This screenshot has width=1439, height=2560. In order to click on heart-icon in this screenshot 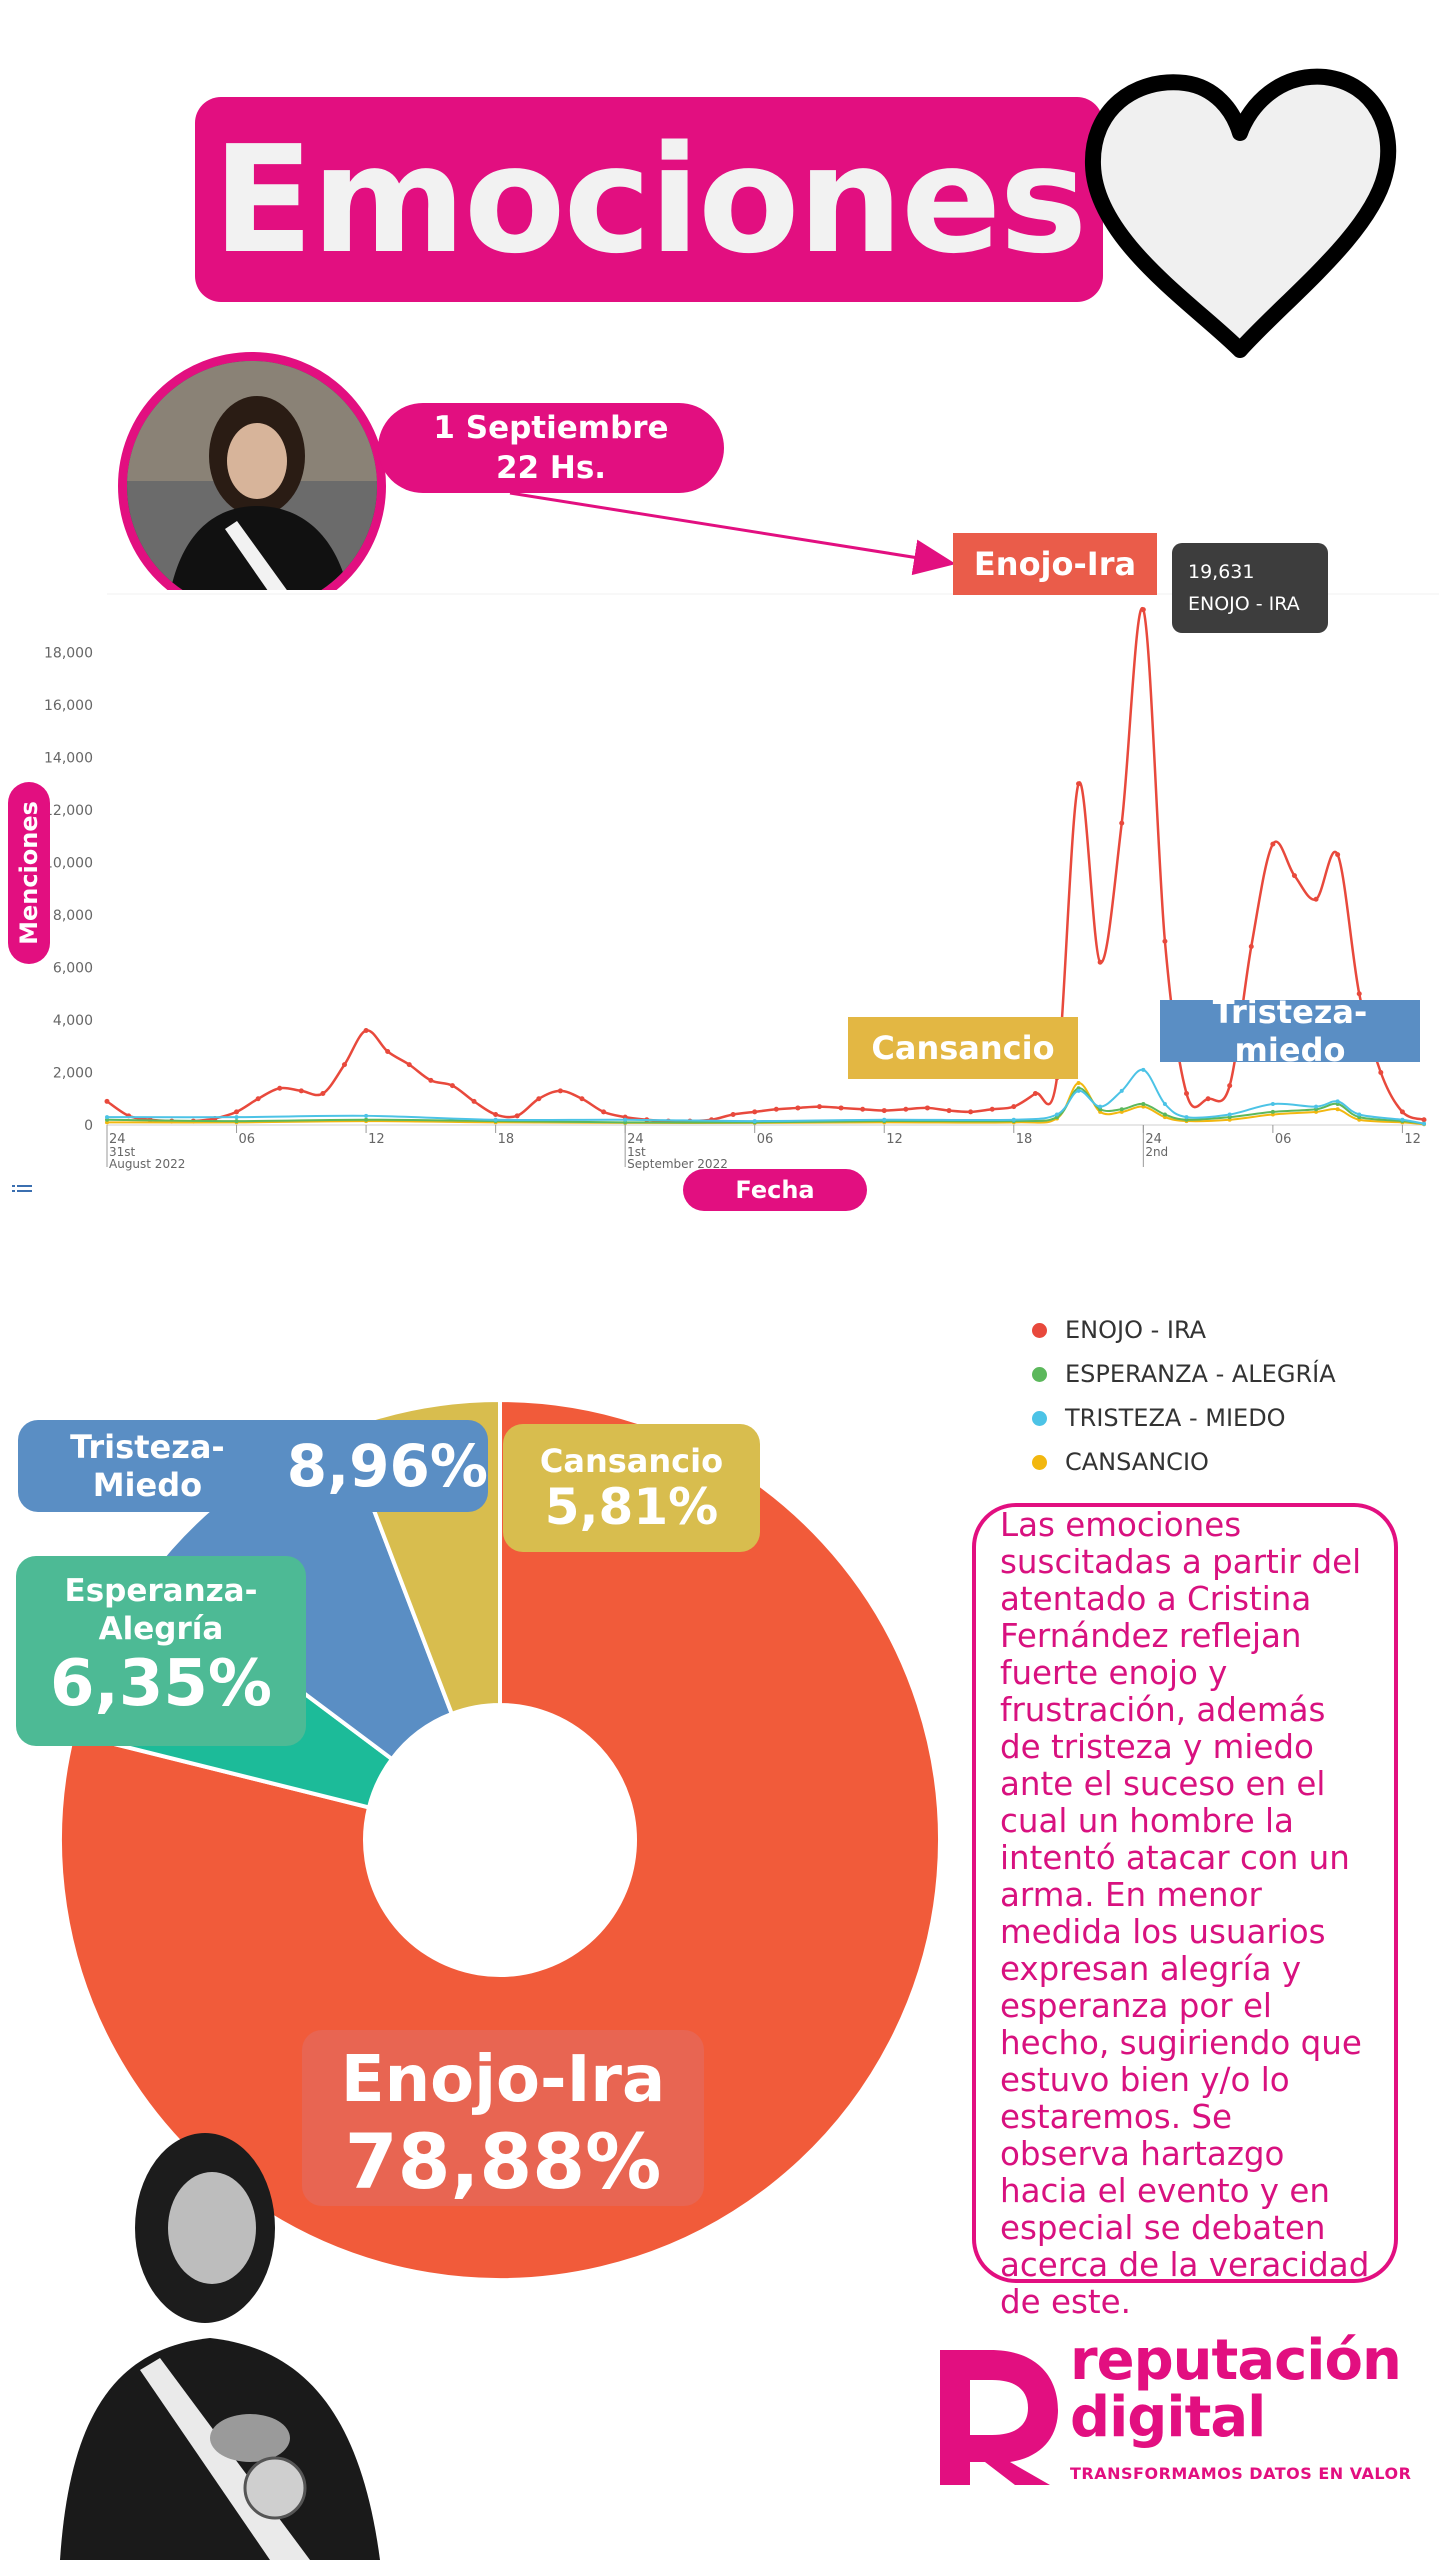, I will do `click(1240, 213)`.